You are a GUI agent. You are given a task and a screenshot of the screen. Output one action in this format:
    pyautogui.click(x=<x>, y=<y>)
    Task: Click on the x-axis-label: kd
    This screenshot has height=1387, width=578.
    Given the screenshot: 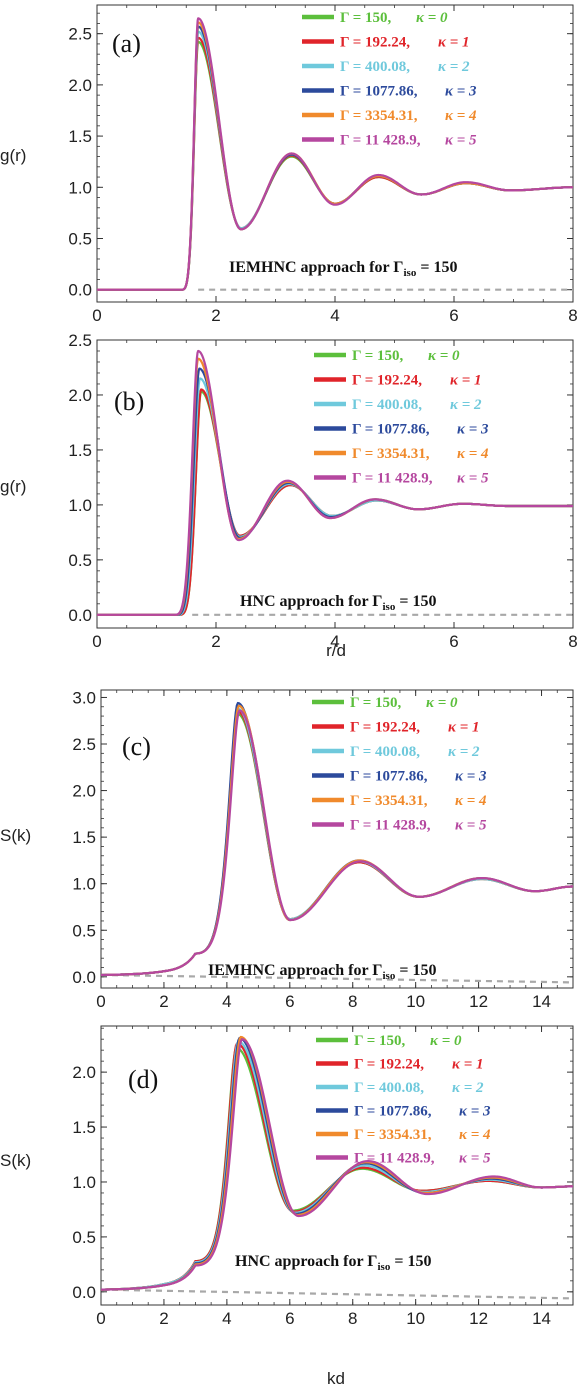 What is the action you would take?
    pyautogui.click(x=336, y=1378)
    